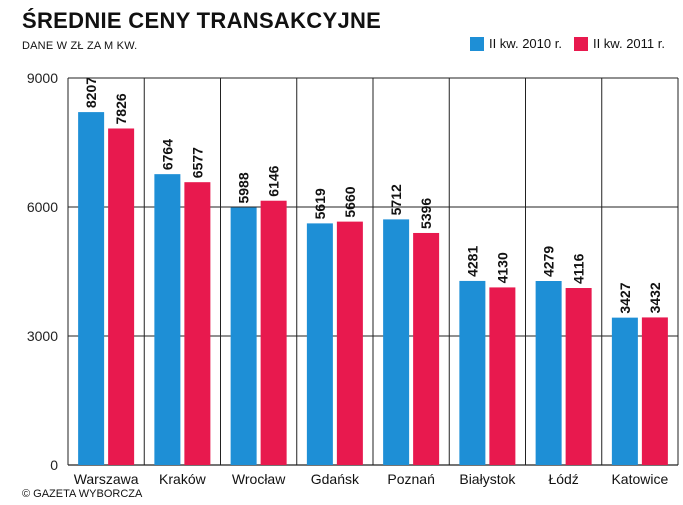  I want to click on legend-item-2010: II kw. 2010 r., so click(515, 43).